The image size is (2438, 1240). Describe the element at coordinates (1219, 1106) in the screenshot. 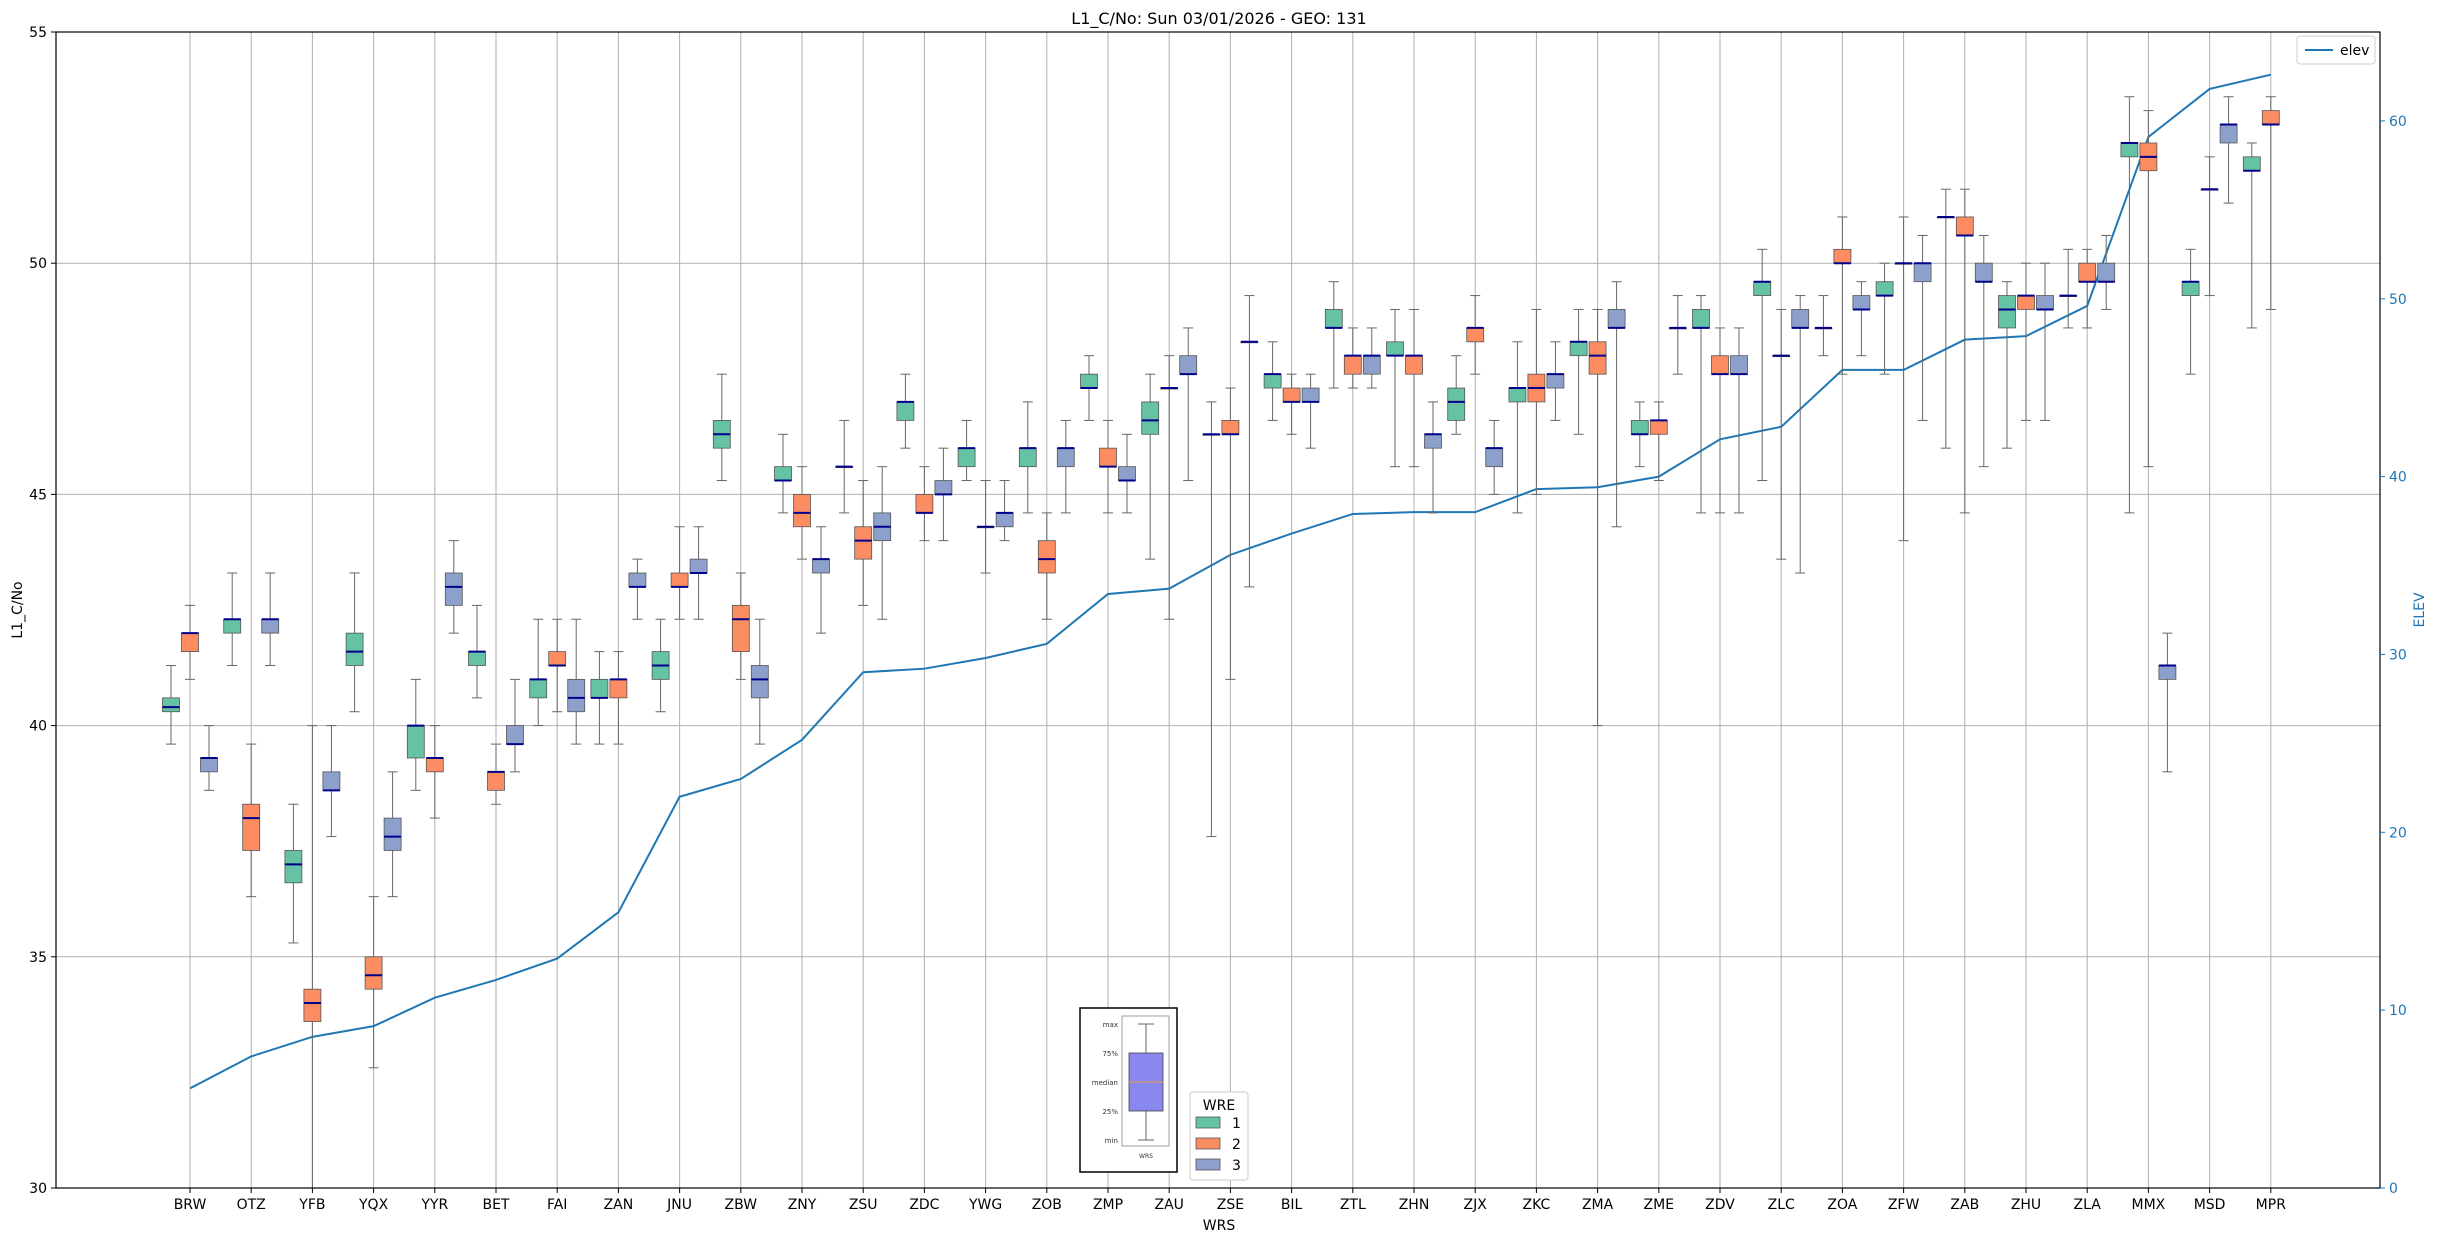

I see `wre-legend-title: WRE` at that location.